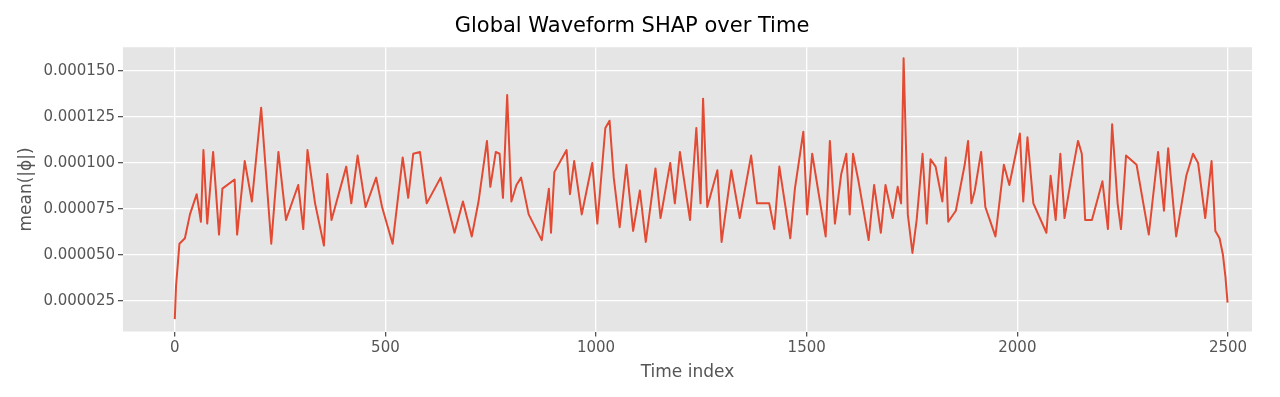  Describe the element at coordinates (79, 253) in the screenshot. I see `y-tick-label: 0.000050` at that location.